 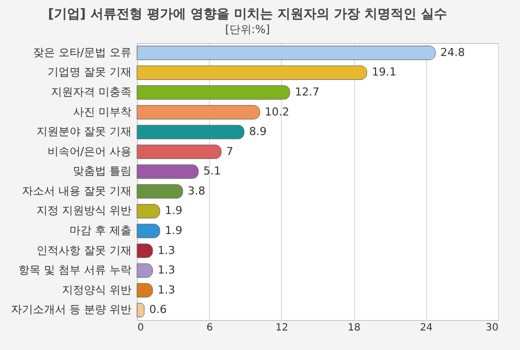 What do you see at coordinates (101, 230) in the screenshot?
I see `y-tick-label: 마감 후 제출` at bounding box center [101, 230].